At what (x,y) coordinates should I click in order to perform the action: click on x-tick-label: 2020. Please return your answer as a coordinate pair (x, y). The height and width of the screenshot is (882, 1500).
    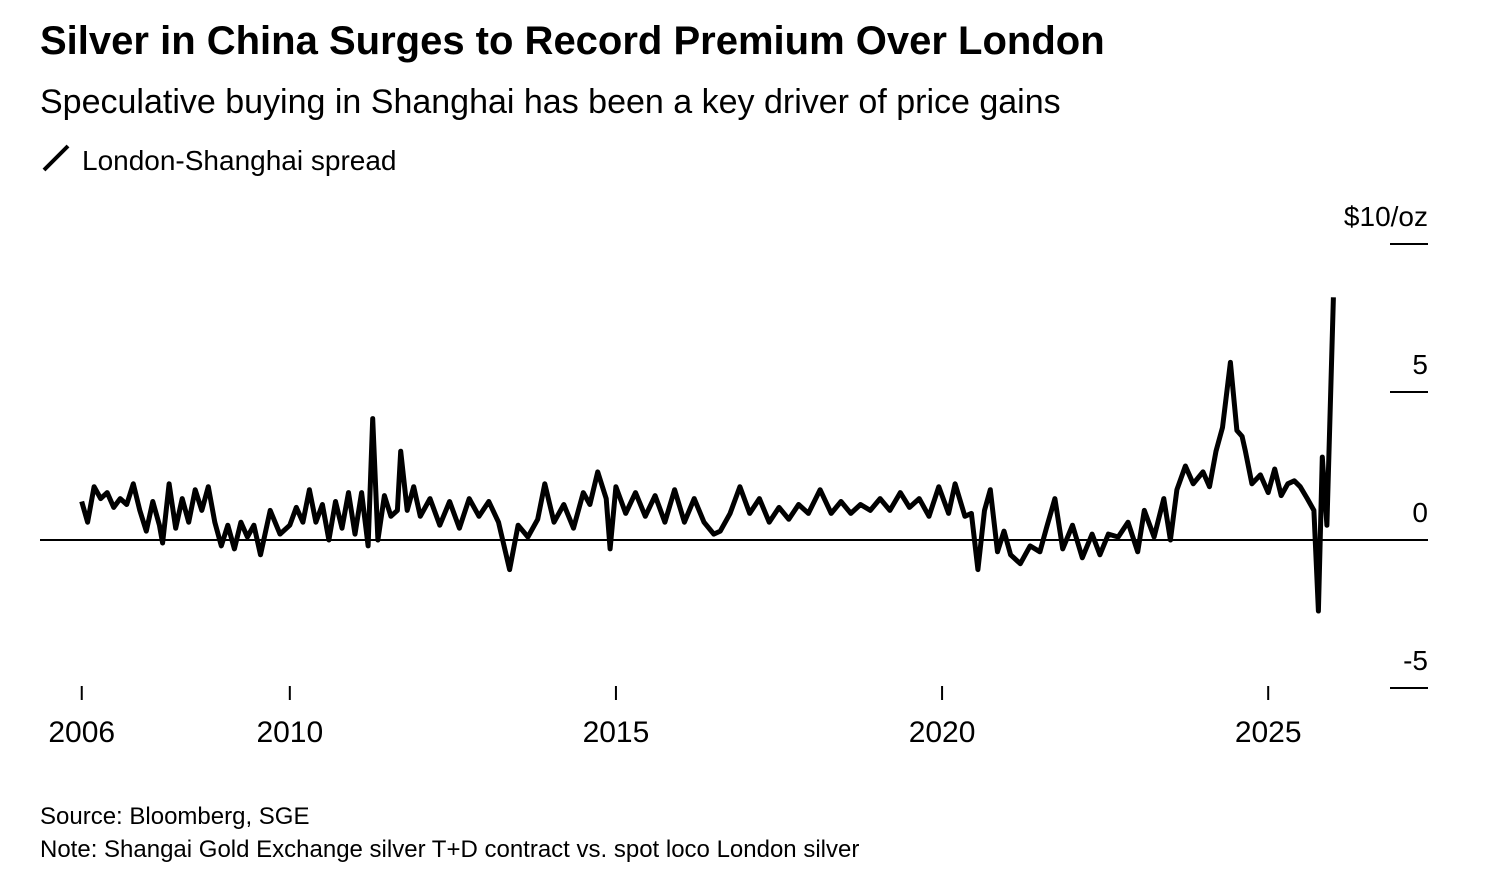
    Looking at the image, I should click on (942, 732).